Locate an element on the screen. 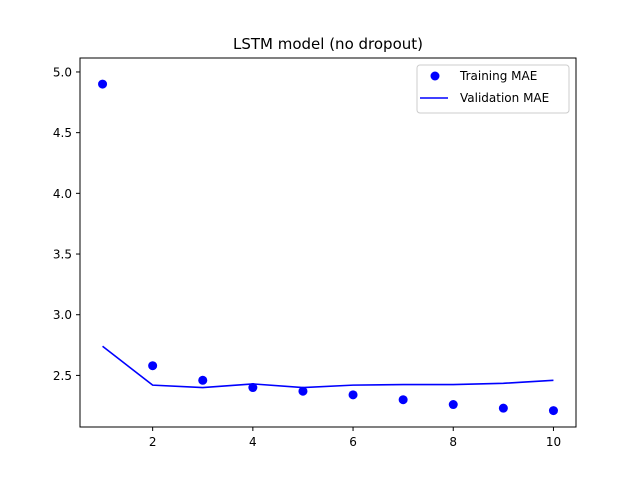 This screenshot has width=640, height=480. y-tick-label: 4.0 is located at coordinates (62, 194).